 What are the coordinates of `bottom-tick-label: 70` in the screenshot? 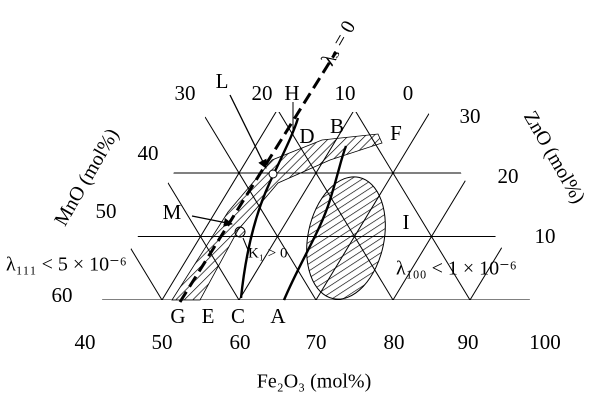 It's located at (316, 342).